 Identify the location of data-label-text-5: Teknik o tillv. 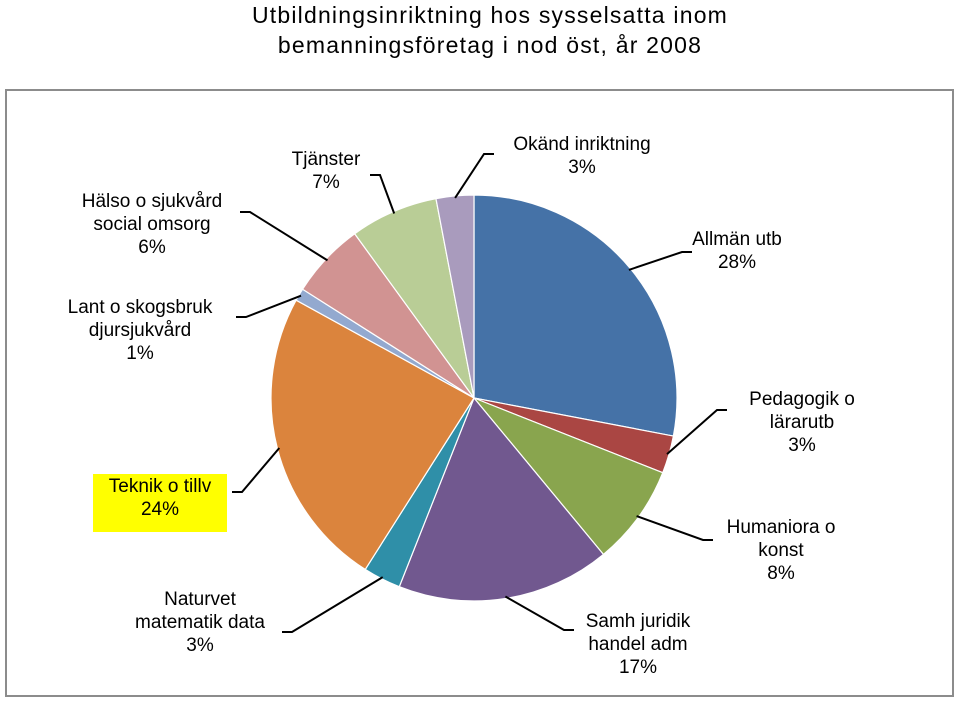
(160, 486).